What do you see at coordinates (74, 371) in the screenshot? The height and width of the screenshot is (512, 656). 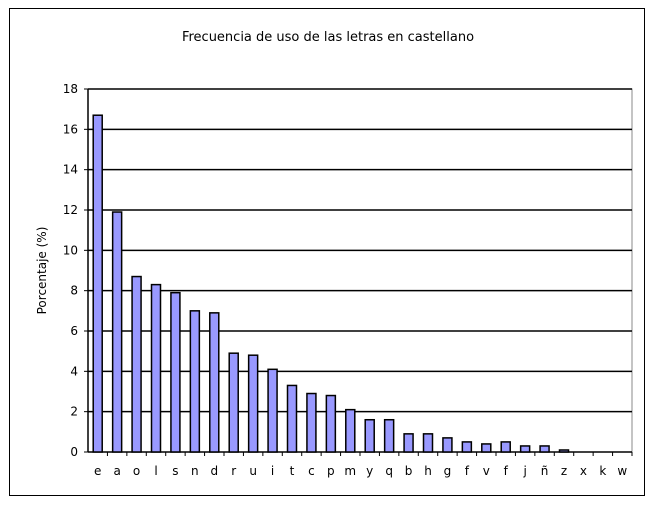 I see `y-tick-label: 4` at bounding box center [74, 371].